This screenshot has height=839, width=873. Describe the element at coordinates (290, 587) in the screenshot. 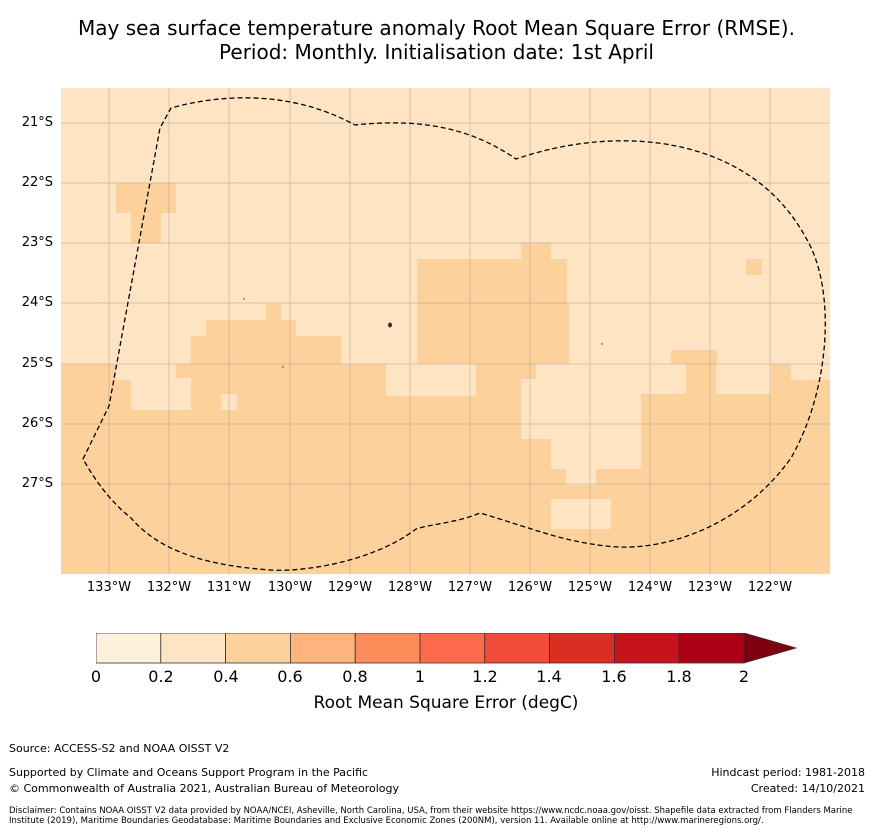

I see `lon-label-130w: 130°W` at that location.